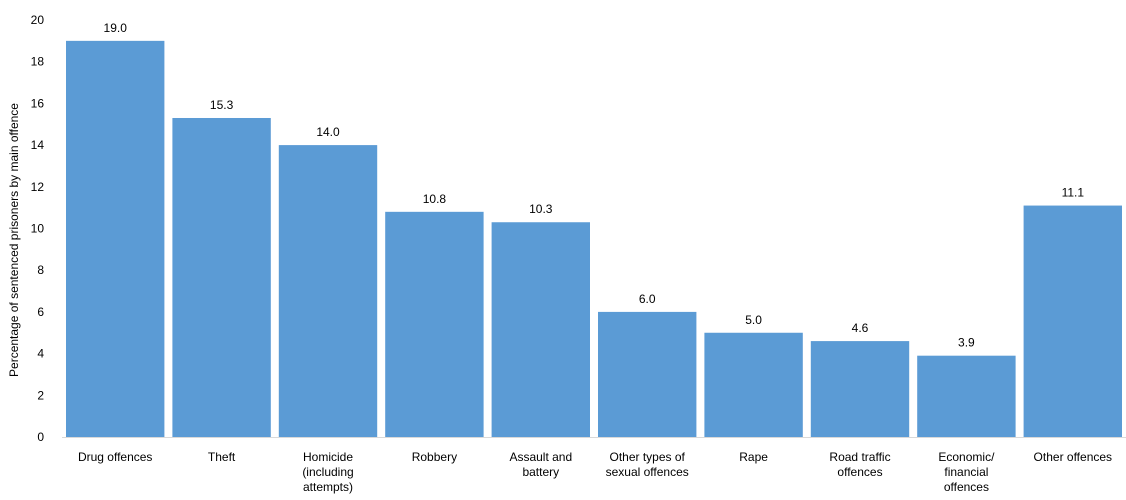 The height and width of the screenshot is (500, 1126). I want to click on data-label: 11.1, so click(1073, 193).